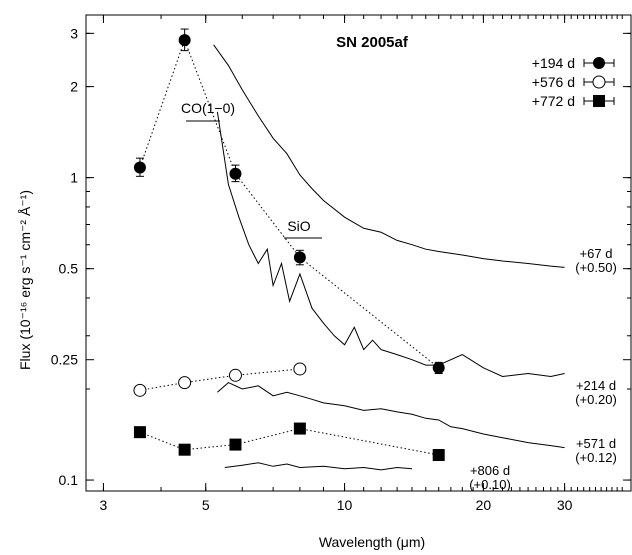 The height and width of the screenshot is (555, 632). What do you see at coordinates (553, 63) in the screenshot?
I see `legend-label: +194 d` at bounding box center [553, 63].